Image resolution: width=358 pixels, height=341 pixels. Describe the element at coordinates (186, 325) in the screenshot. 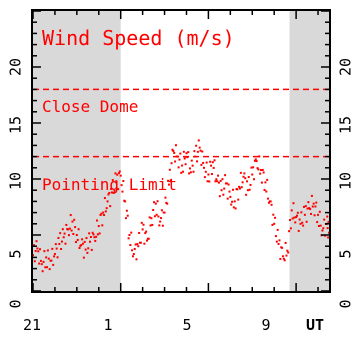

I see `x-tick-label-5: 5` at that location.